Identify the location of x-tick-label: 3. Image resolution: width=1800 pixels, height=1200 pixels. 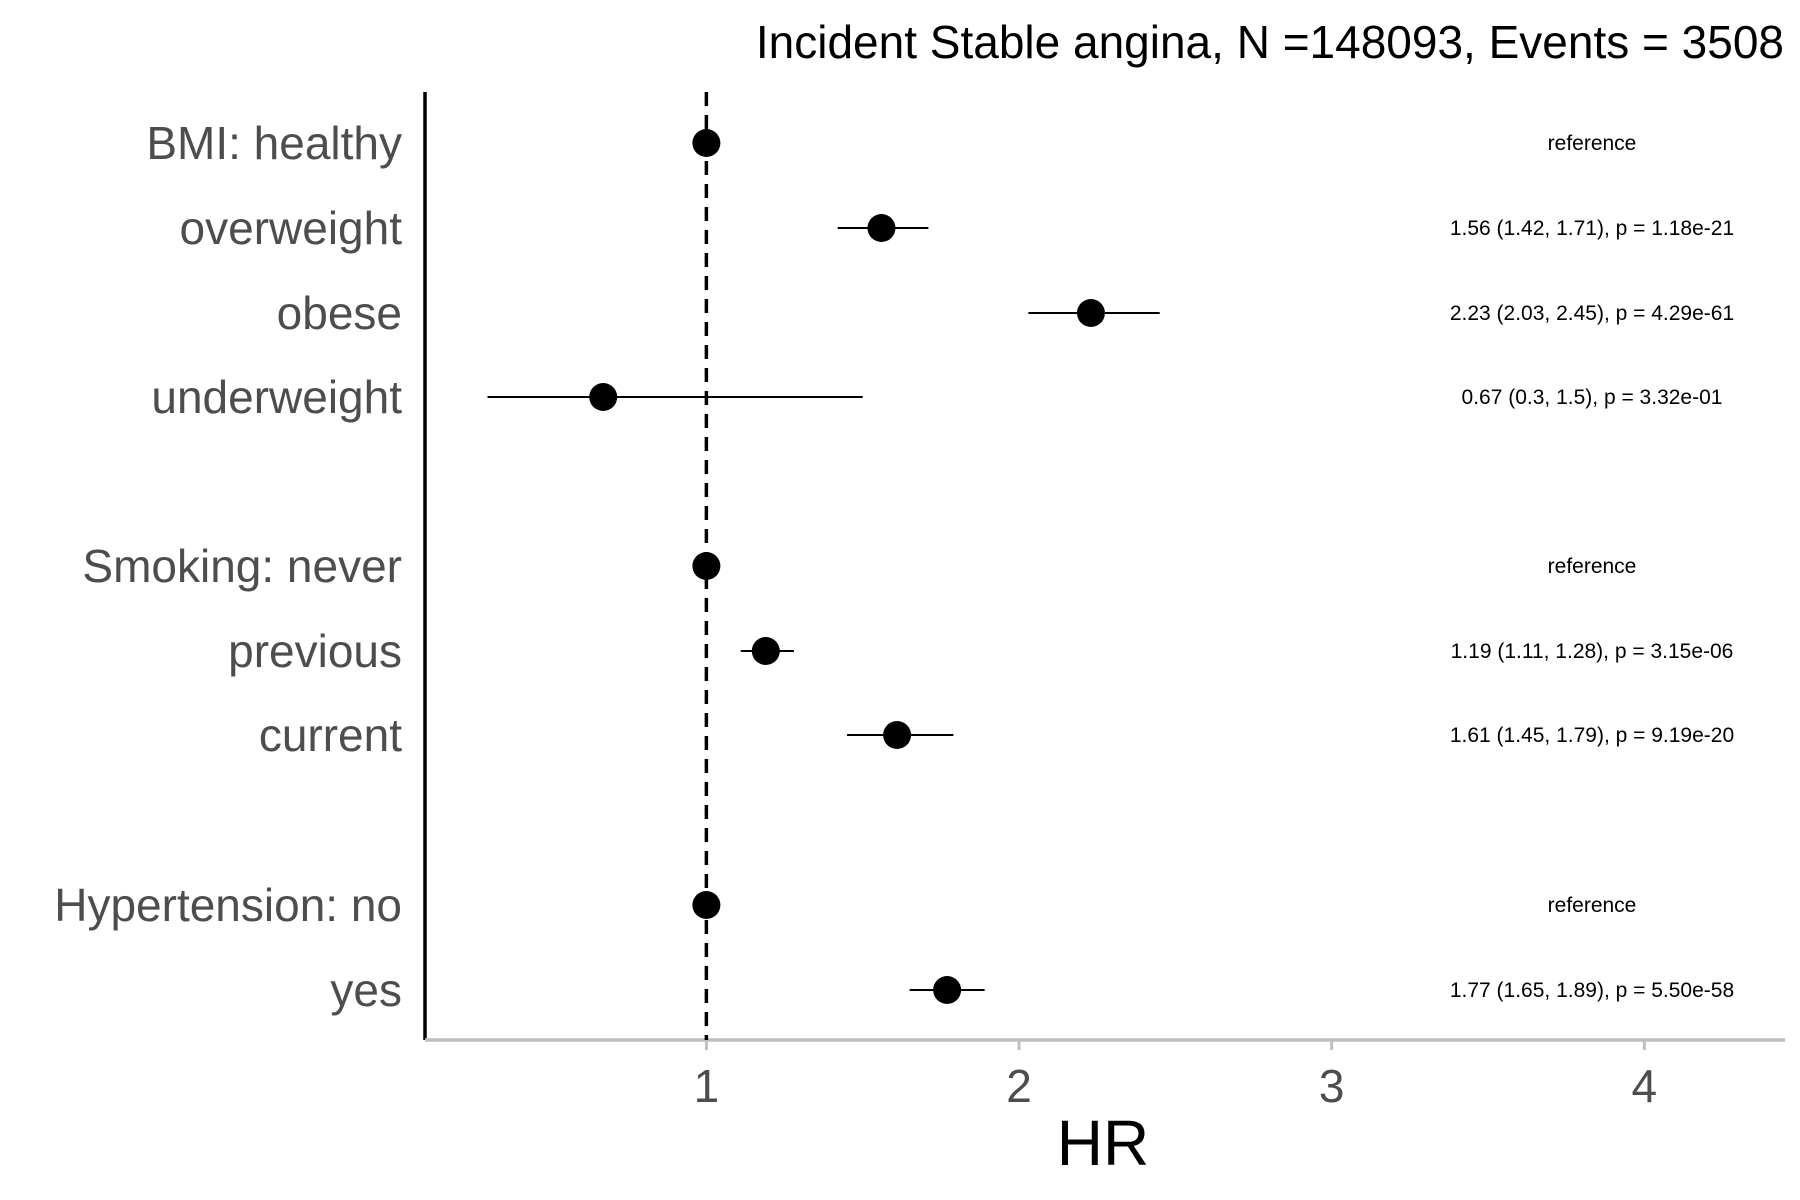
(1332, 1086).